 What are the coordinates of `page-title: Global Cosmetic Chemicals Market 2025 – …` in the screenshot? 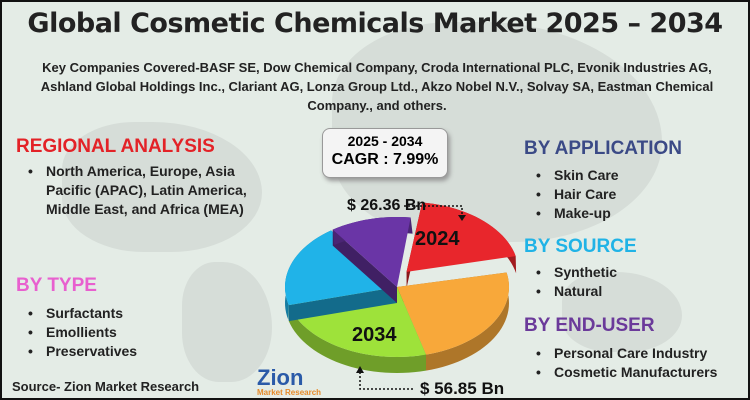 It's located at (375, 23).